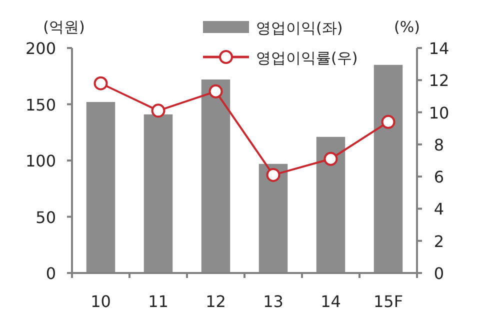 The image size is (485, 324). I want to click on y2-tick-label: 2, so click(439, 241).